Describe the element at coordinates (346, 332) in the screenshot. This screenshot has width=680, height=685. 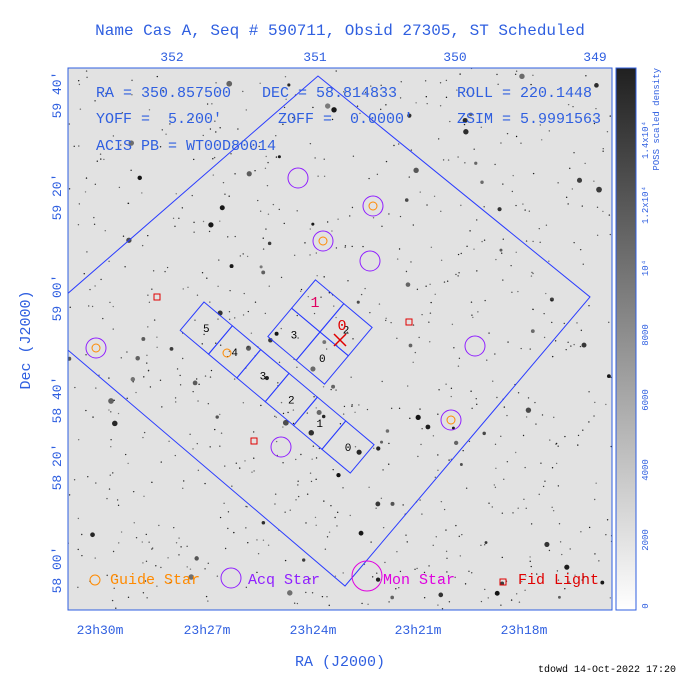
I see `chip-label: 2` at that location.